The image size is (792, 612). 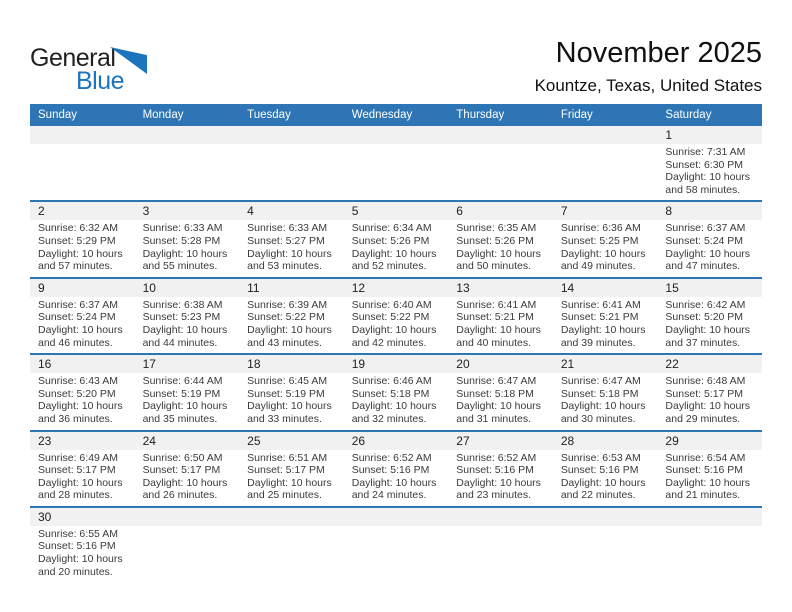 What do you see at coordinates (73, 58) in the screenshot?
I see `logo-word-general: General` at bounding box center [73, 58].